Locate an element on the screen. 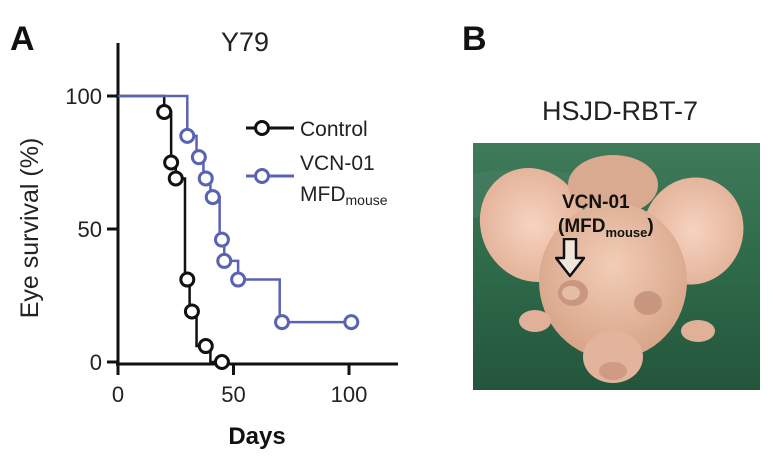  photo-annotation-line1: VCN-01 is located at coordinates (596, 202).